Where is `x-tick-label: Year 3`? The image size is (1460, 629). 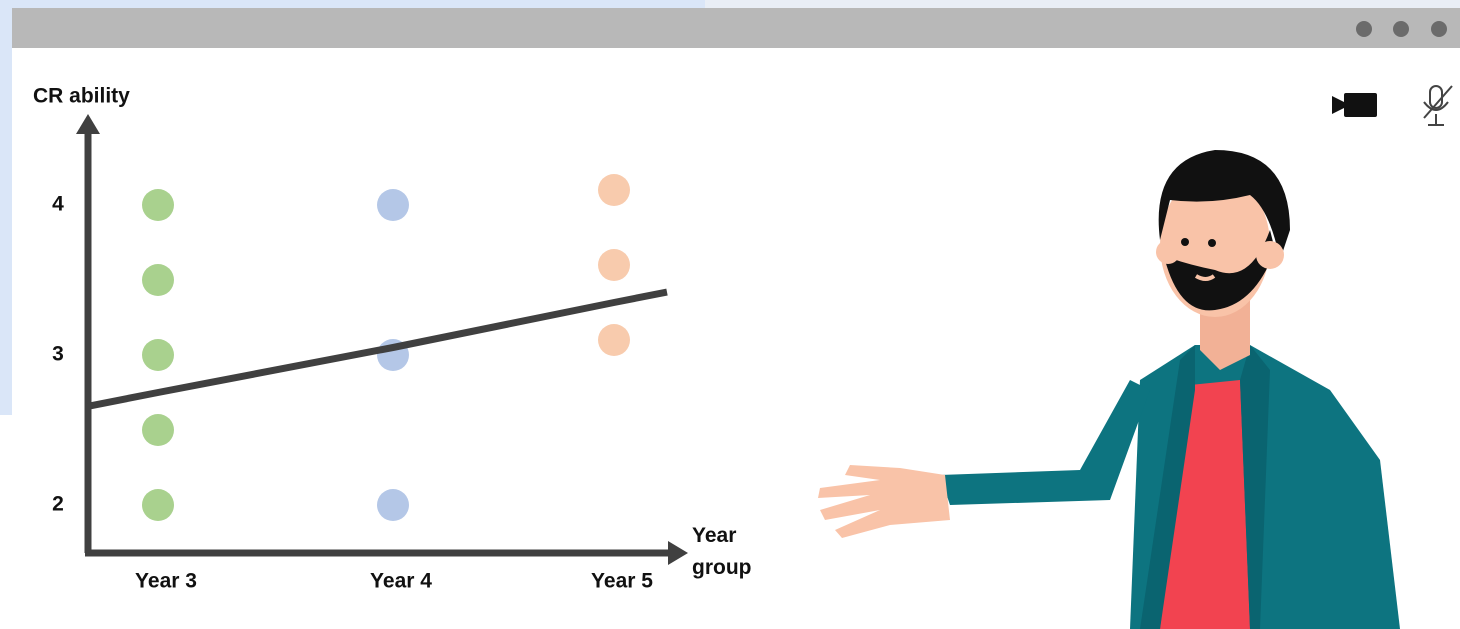 x-tick-label: Year 3 is located at coordinates (166, 581).